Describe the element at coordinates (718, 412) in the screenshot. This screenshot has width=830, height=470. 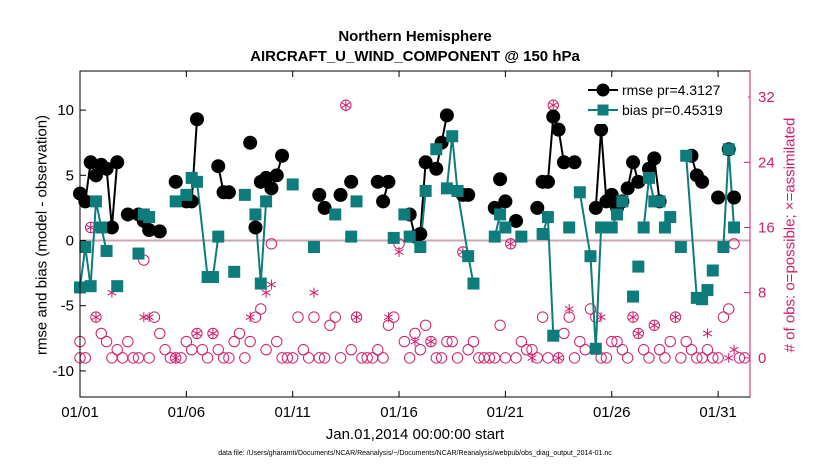
I see `x-tick-label: 01/31` at that location.